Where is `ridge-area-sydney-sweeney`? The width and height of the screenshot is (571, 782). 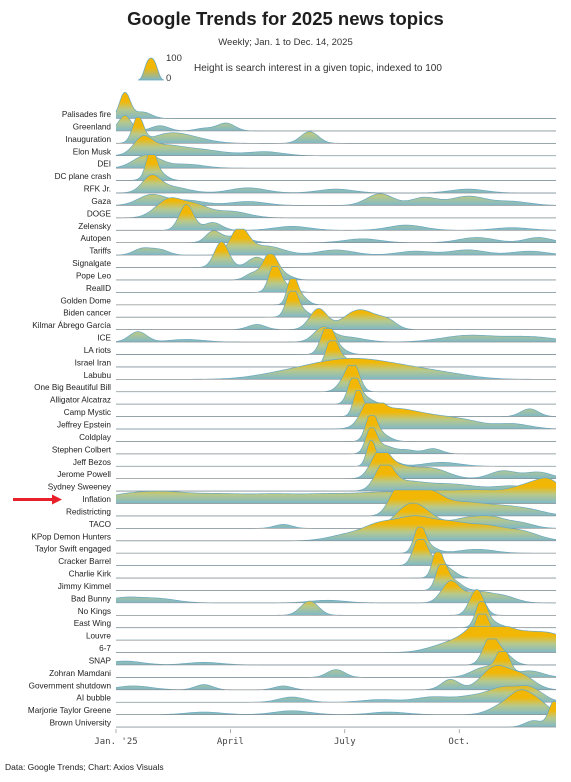
ridge-area-sydney-sweeney is located at coordinates (336, 478).